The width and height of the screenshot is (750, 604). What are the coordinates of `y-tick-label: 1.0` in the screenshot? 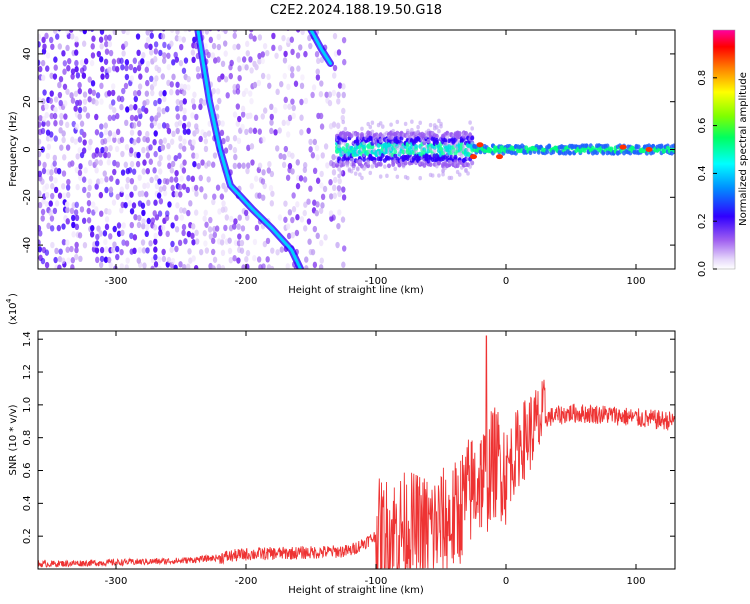 It's located at (27, 405).